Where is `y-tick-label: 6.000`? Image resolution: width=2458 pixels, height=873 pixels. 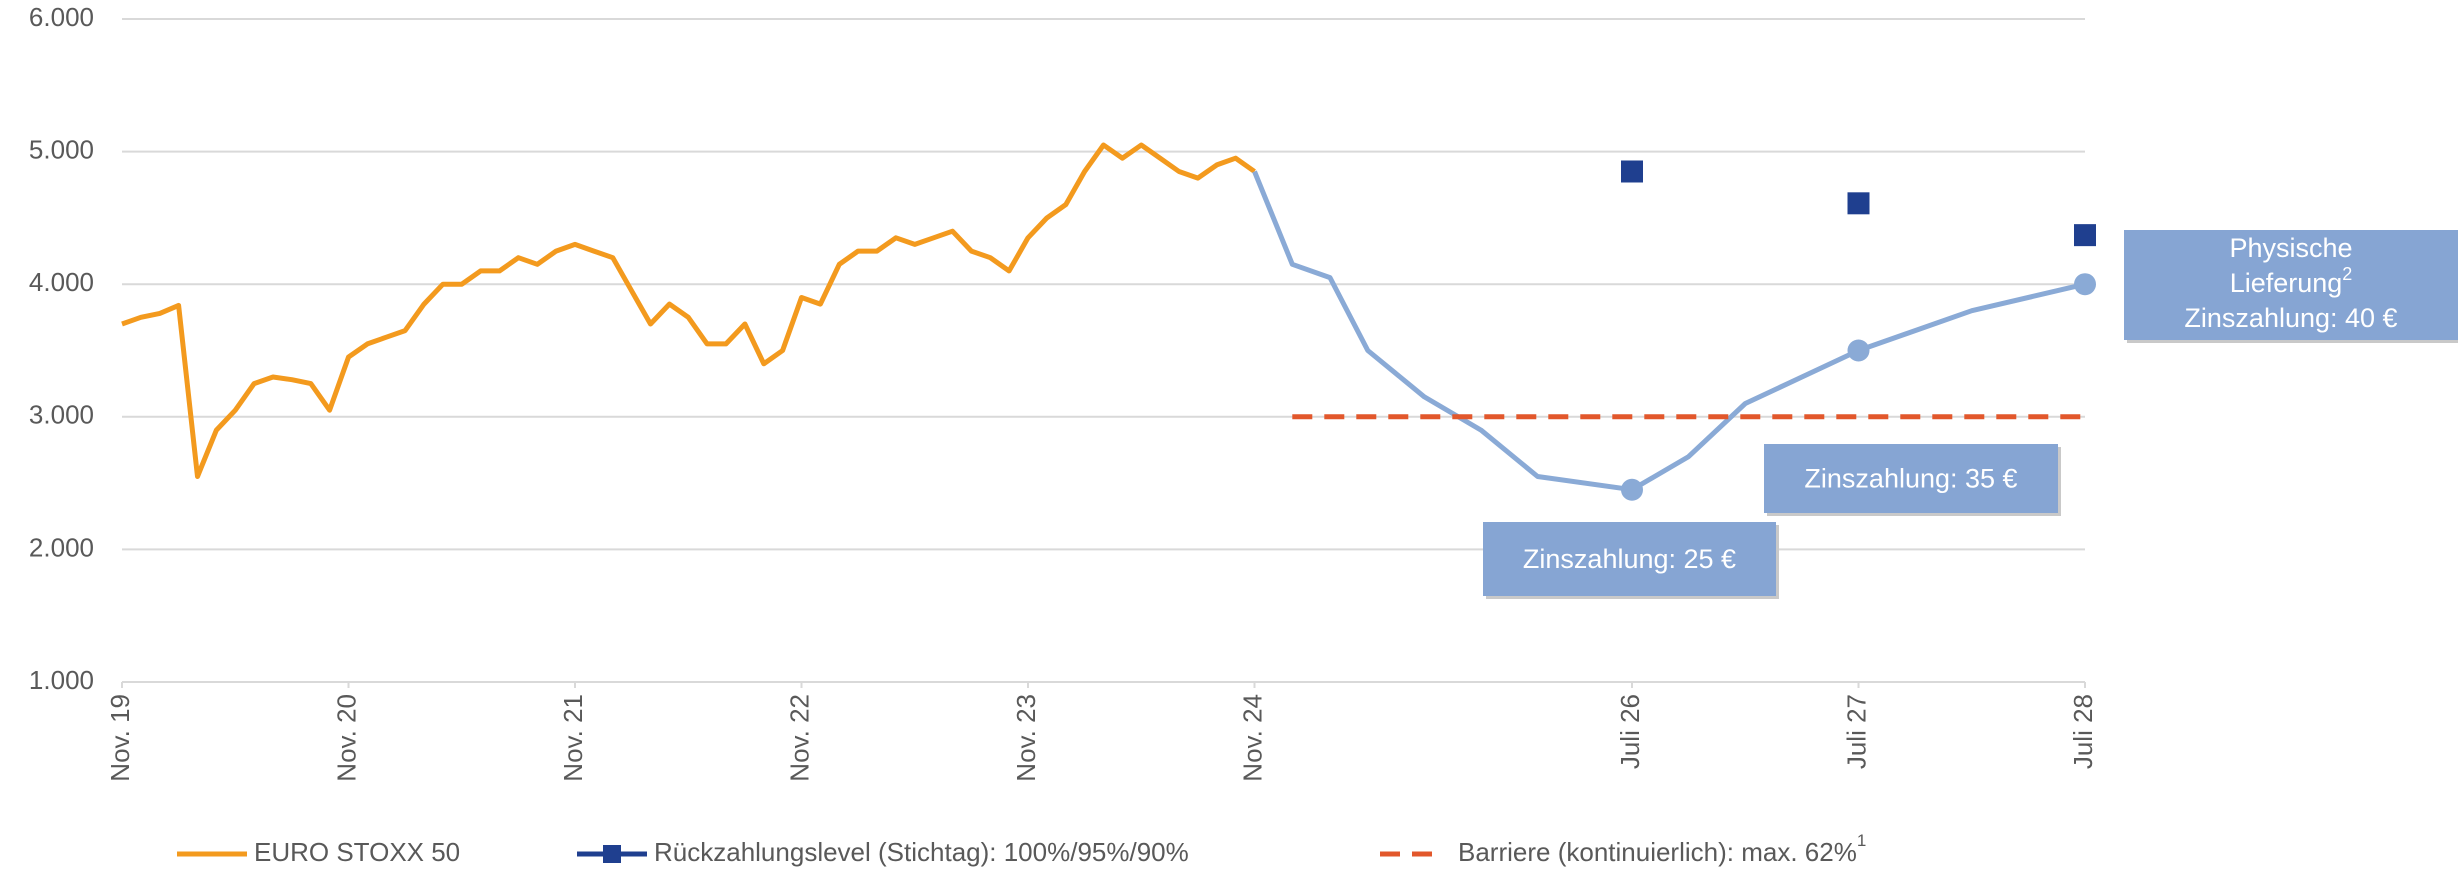
y-tick-label: 6.000 is located at coordinates (61, 17).